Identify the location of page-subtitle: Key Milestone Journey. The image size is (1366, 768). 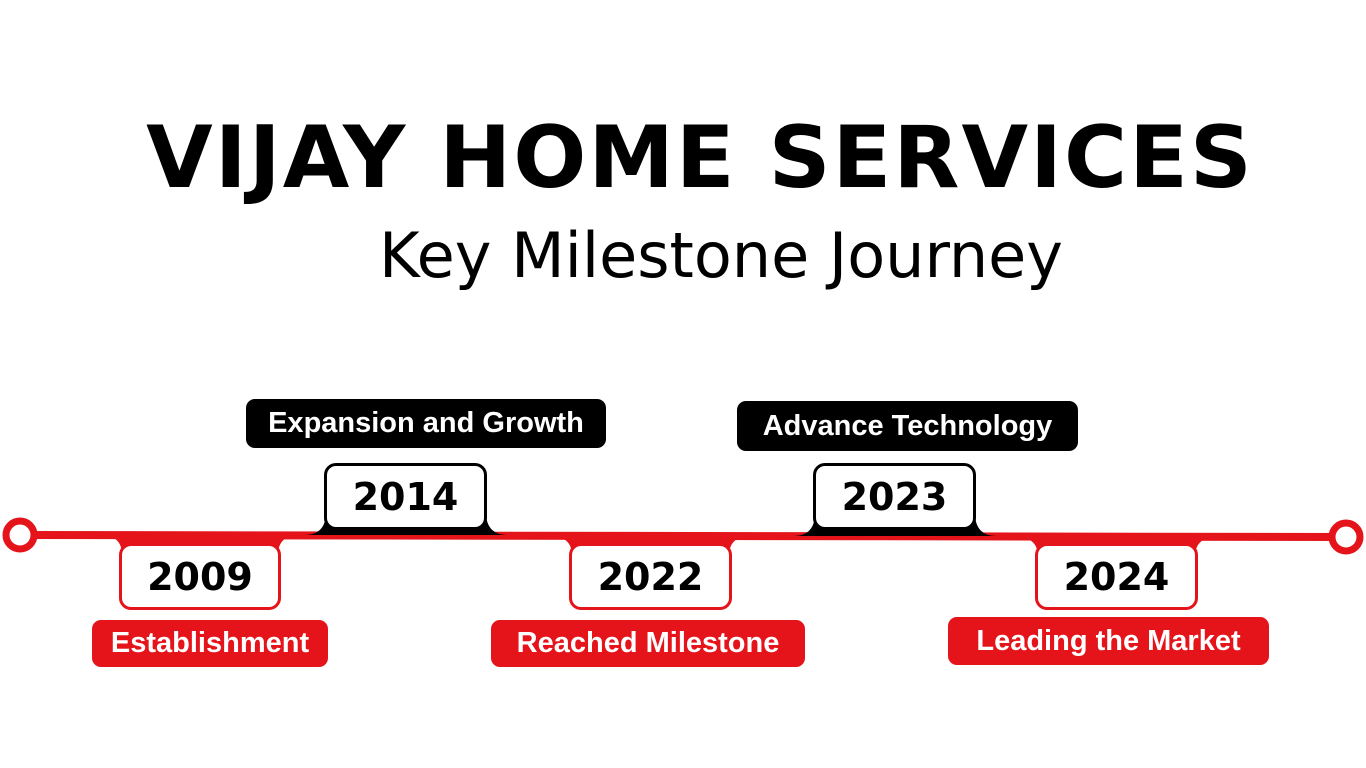
(721, 255).